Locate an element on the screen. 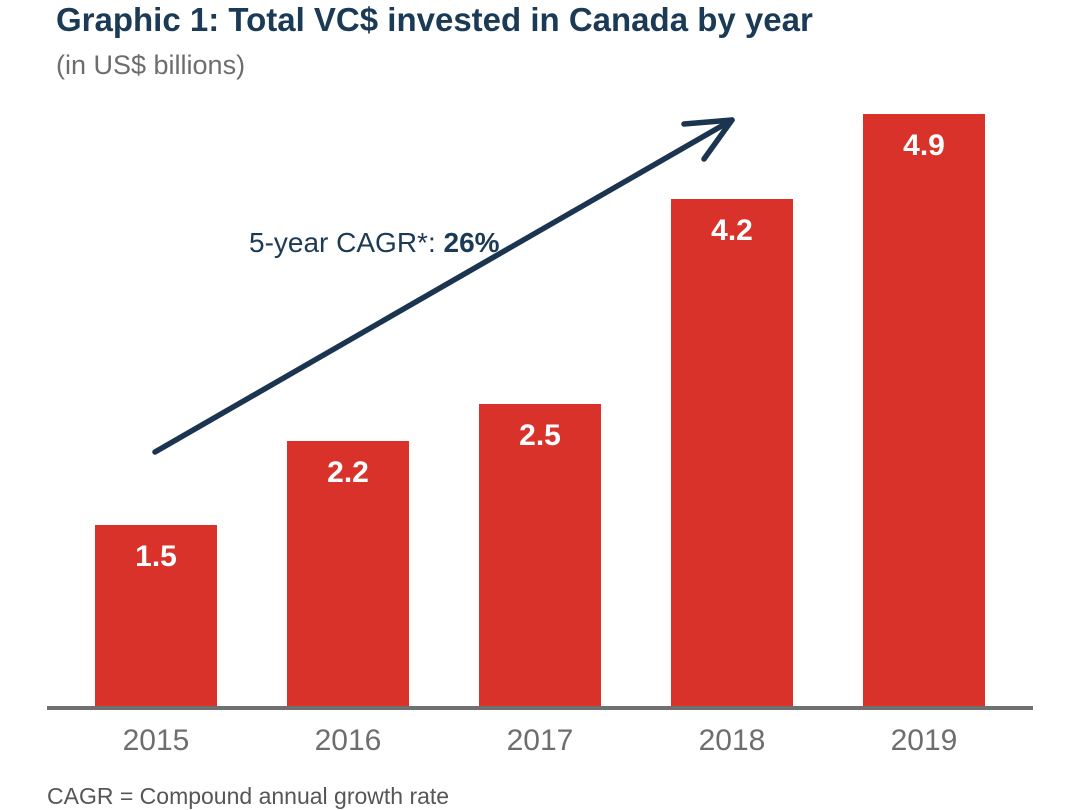  bar-value-label-2016: 2.2 is located at coordinates (348, 472).